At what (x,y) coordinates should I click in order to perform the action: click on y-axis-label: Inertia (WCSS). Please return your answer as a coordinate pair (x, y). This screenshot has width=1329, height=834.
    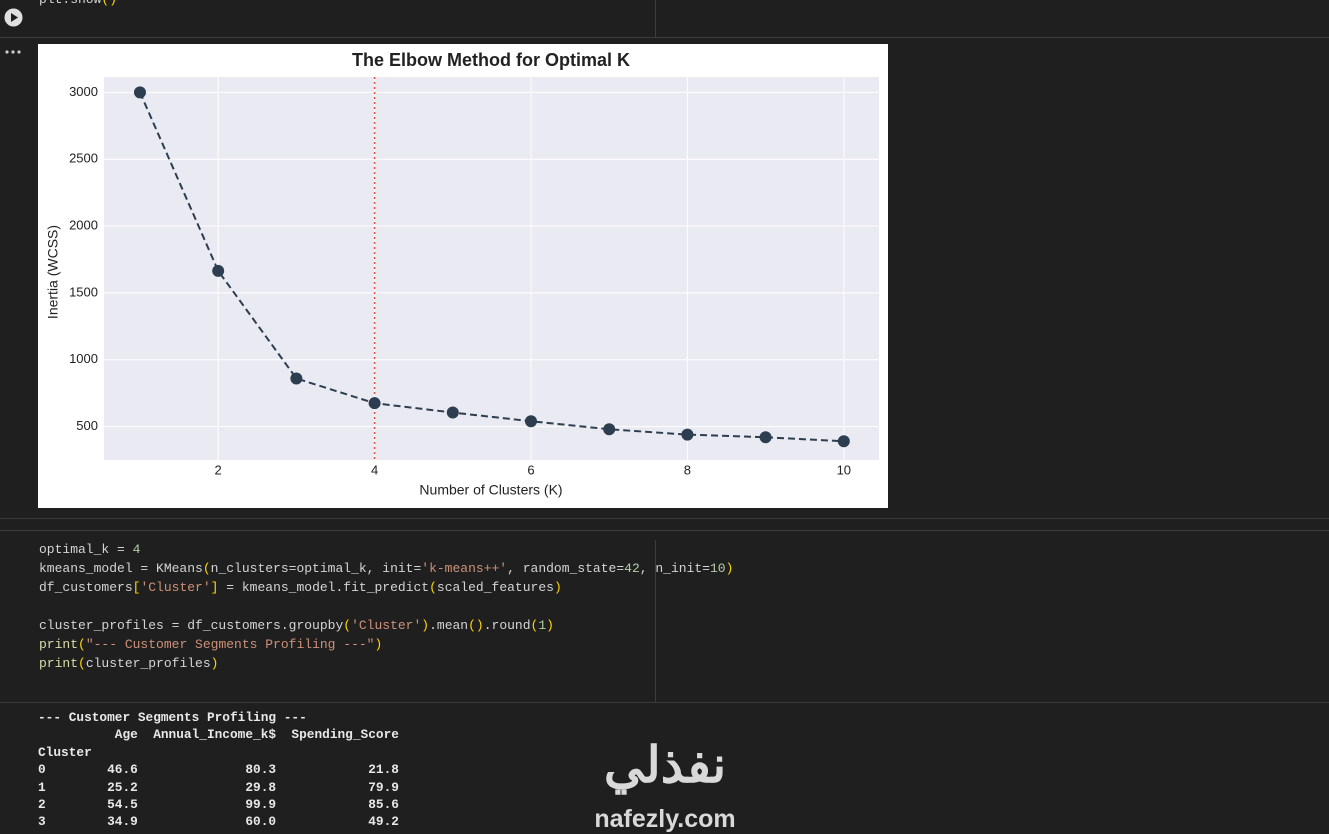
    Looking at the image, I should click on (53, 272).